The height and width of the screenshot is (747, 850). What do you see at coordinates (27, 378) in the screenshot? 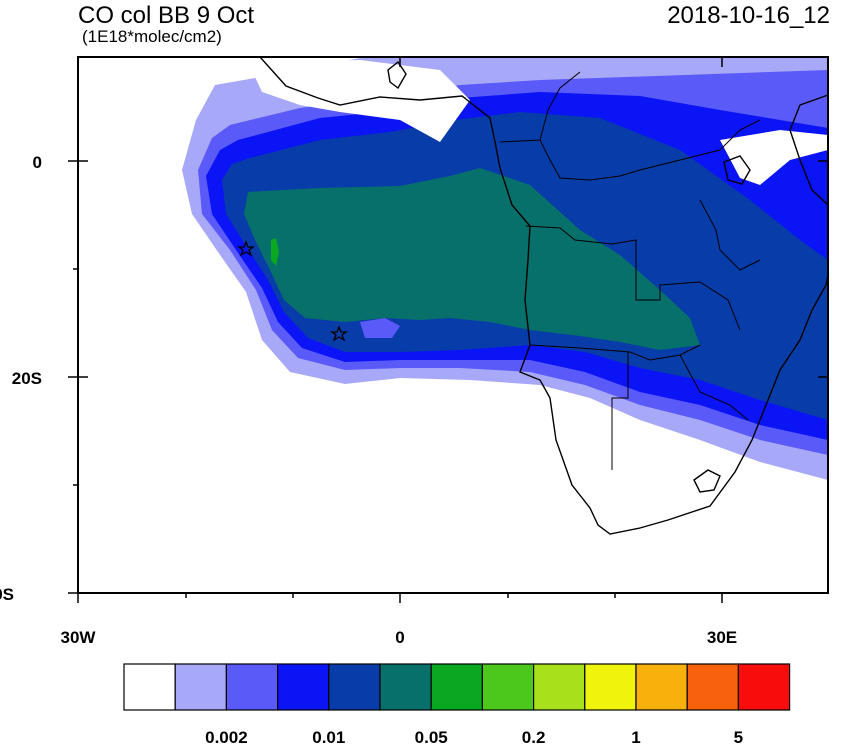
I see `y-tick-label: 20S` at bounding box center [27, 378].